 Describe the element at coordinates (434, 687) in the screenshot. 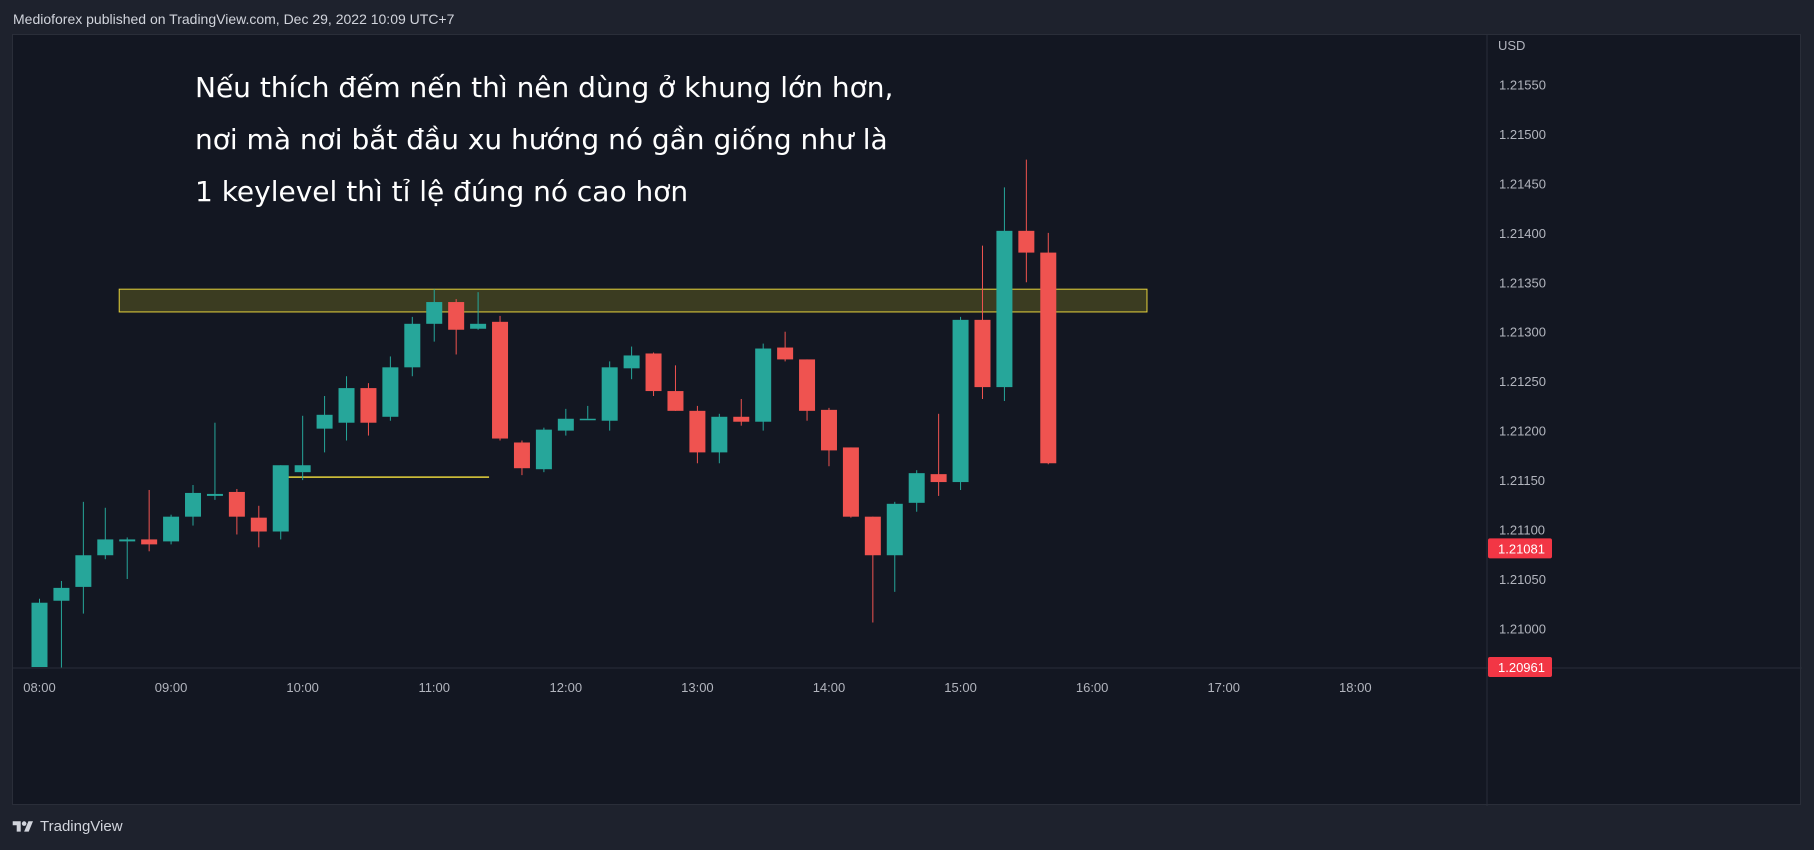

I see `x-tick-label: 11:00` at that location.